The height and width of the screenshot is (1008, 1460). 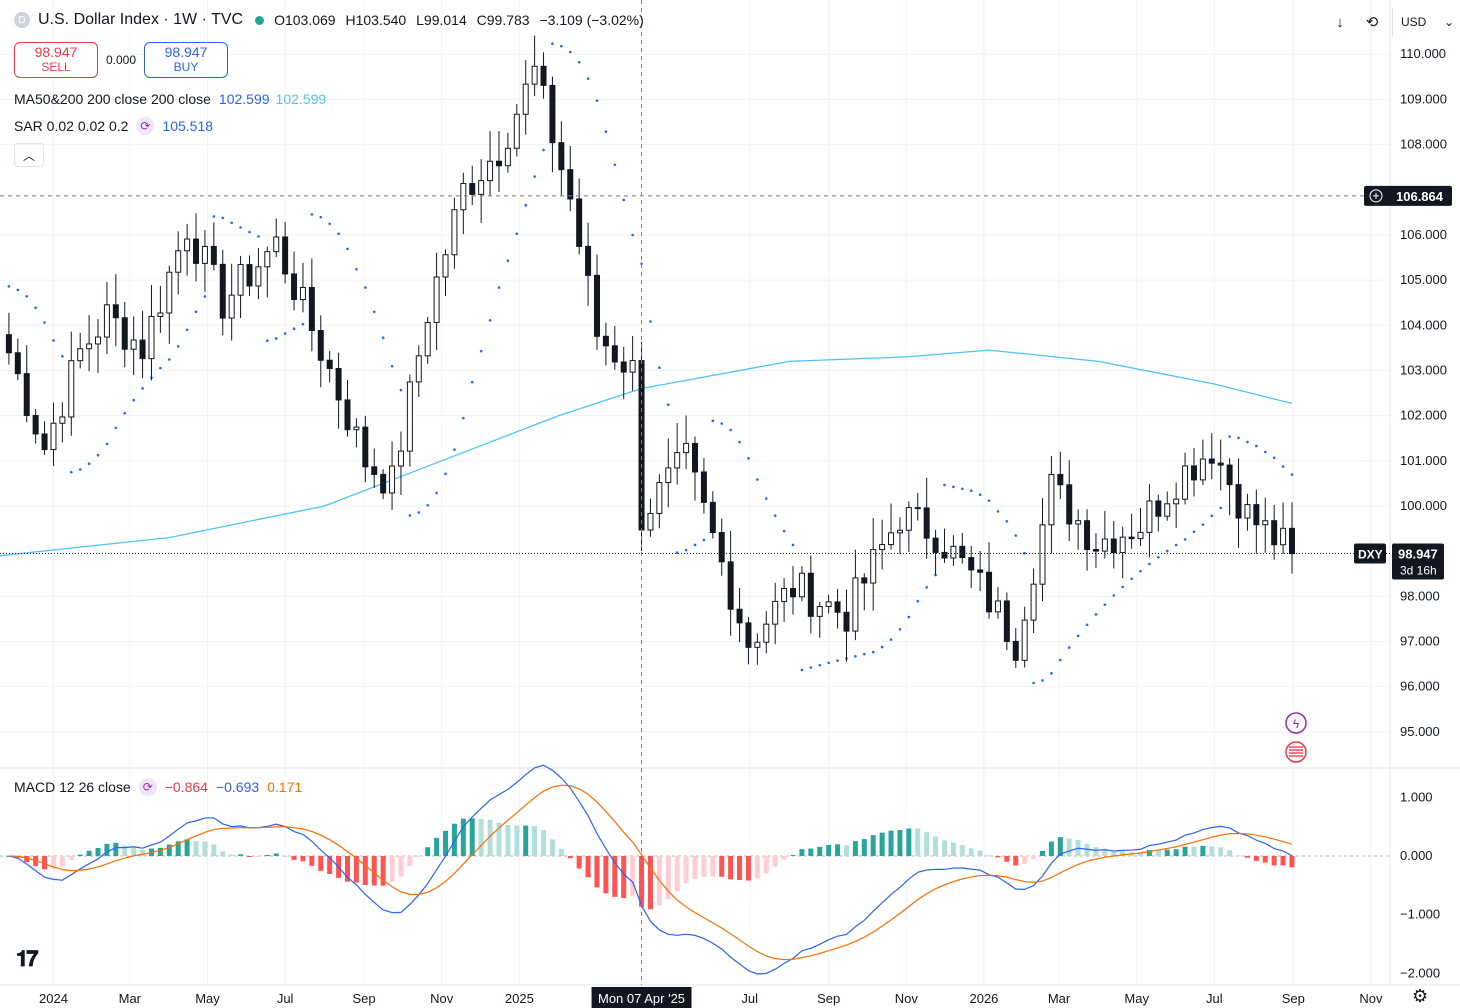 I want to click on refresh-icon: ⟲, so click(x=1372, y=22).